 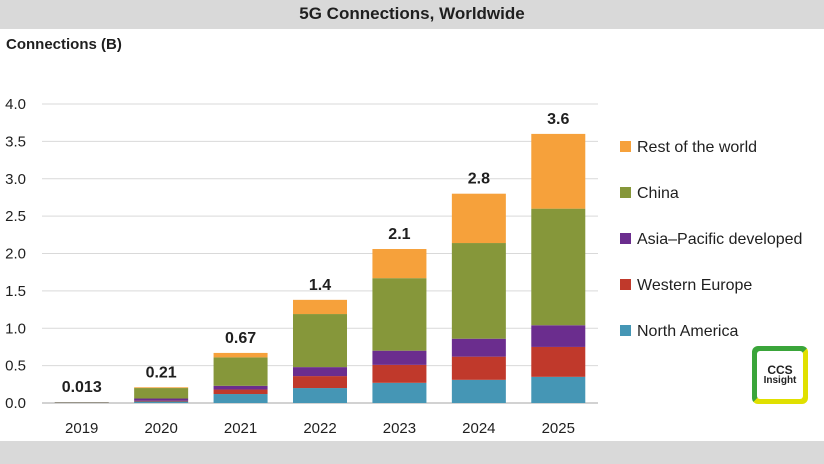 What do you see at coordinates (558, 428) in the screenshot?
I see `x-tick-label: 2025` at bounding box center [558, 428].